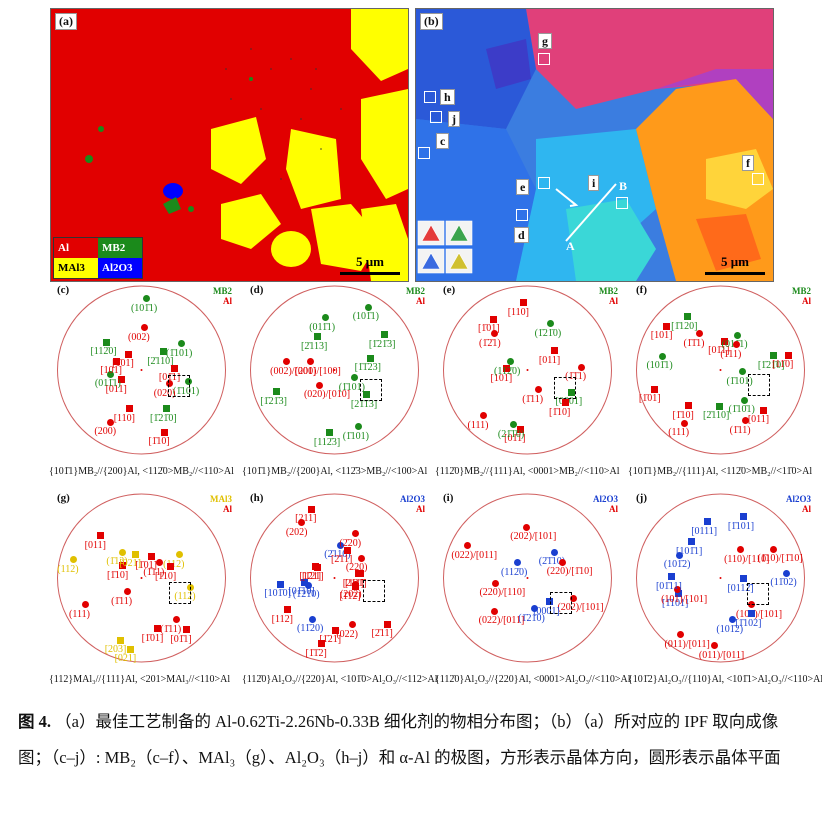 The height and width of the screenshot is (820, 822). What do you see at coordinates (489, 343) in the screenshot?
I see `pole-label: (1̄2̄1)` at bounding box center [489, 343].